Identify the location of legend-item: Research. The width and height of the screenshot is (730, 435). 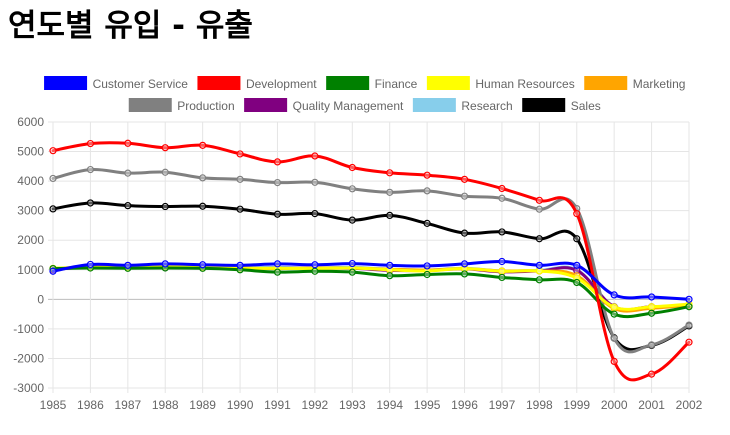
(462, 106).